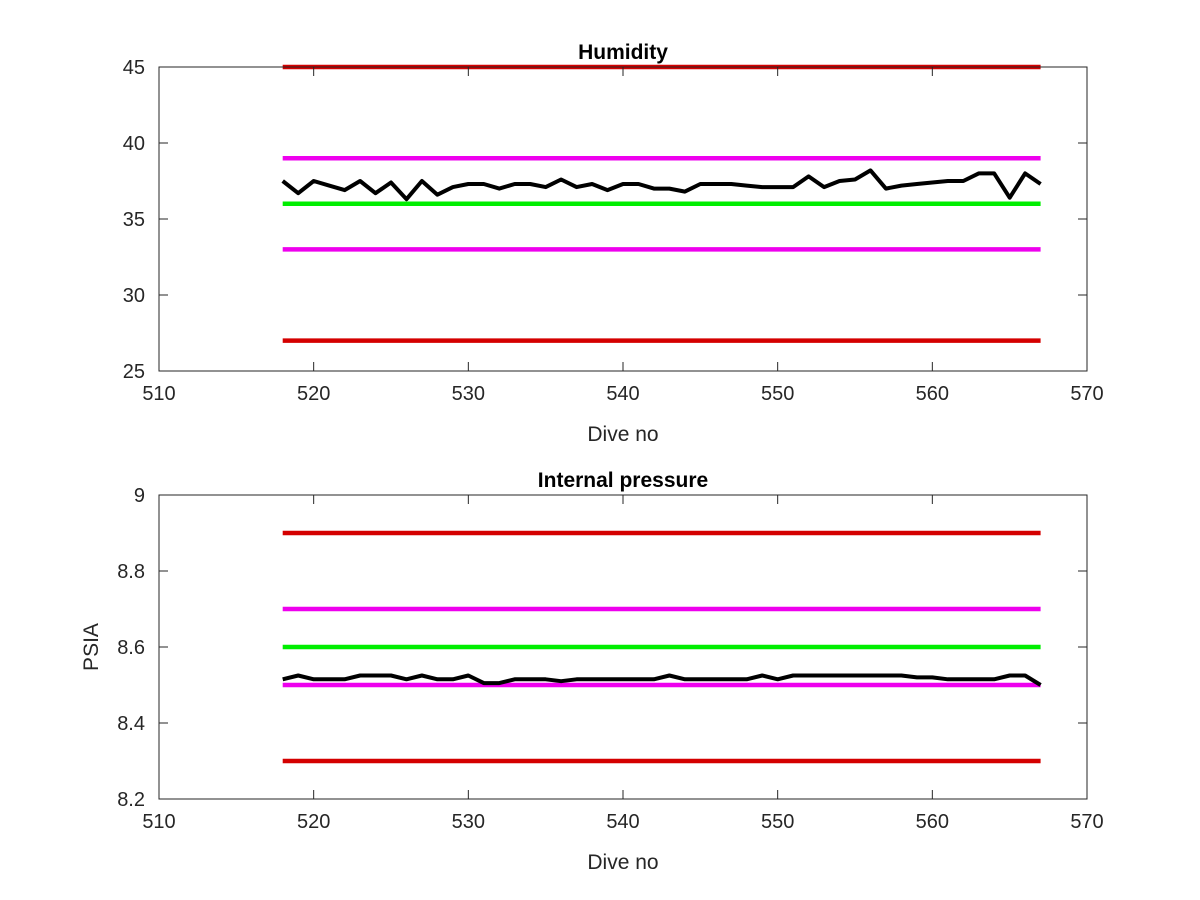 The width and height of the screenshot is (1200, 900). What do you see at coordinates (134, 296) in the screenshot?
I see `y-tick-label: 30` at bounding box center [134, 296].